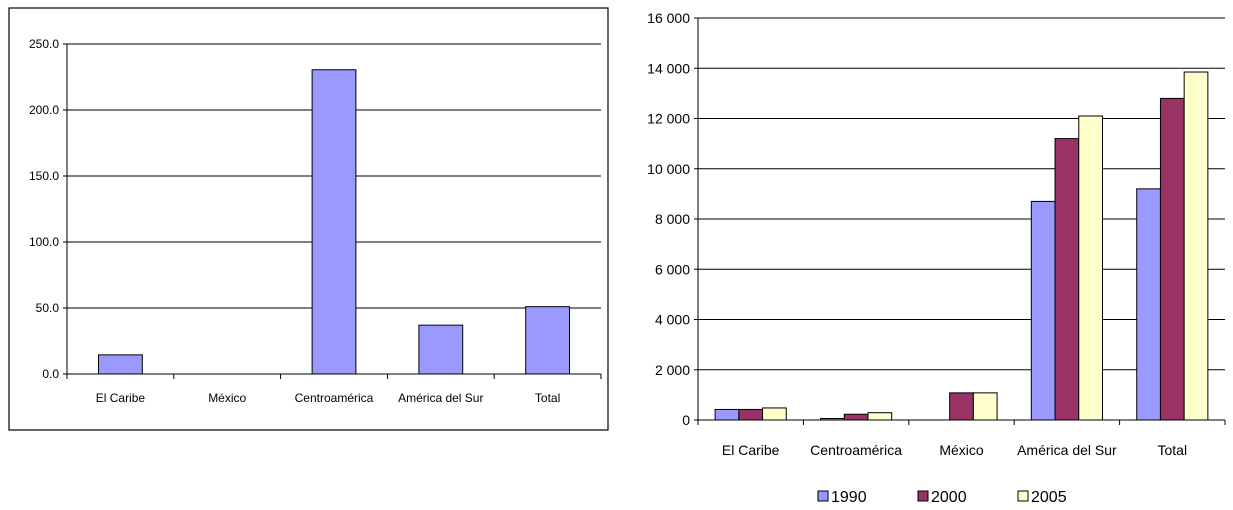 The image size is (1233, 510). Describe the element at coordinates (672, 320) in the screenshot. I see `right-y-tick-label: 4 000` at that location.